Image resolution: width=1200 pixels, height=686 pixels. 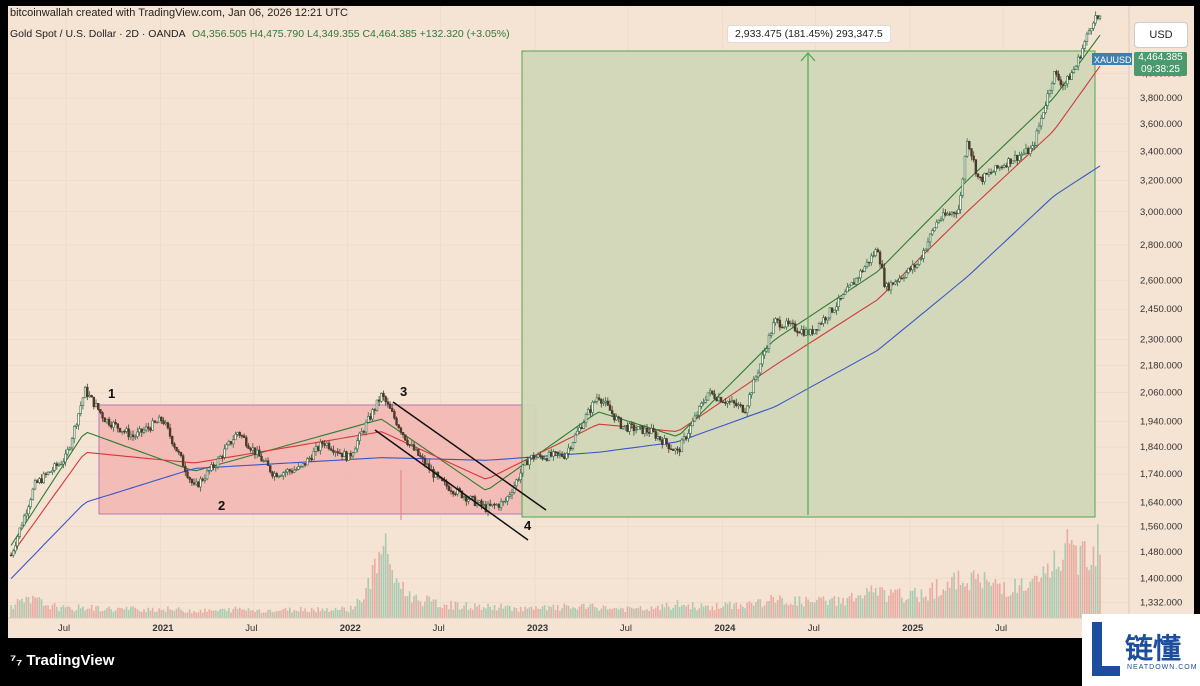 What do you see at coordinates (1161, 181) in the screenshot?
I see `y-tick-label: 3,200.000` at bounding box center [1161, 181].